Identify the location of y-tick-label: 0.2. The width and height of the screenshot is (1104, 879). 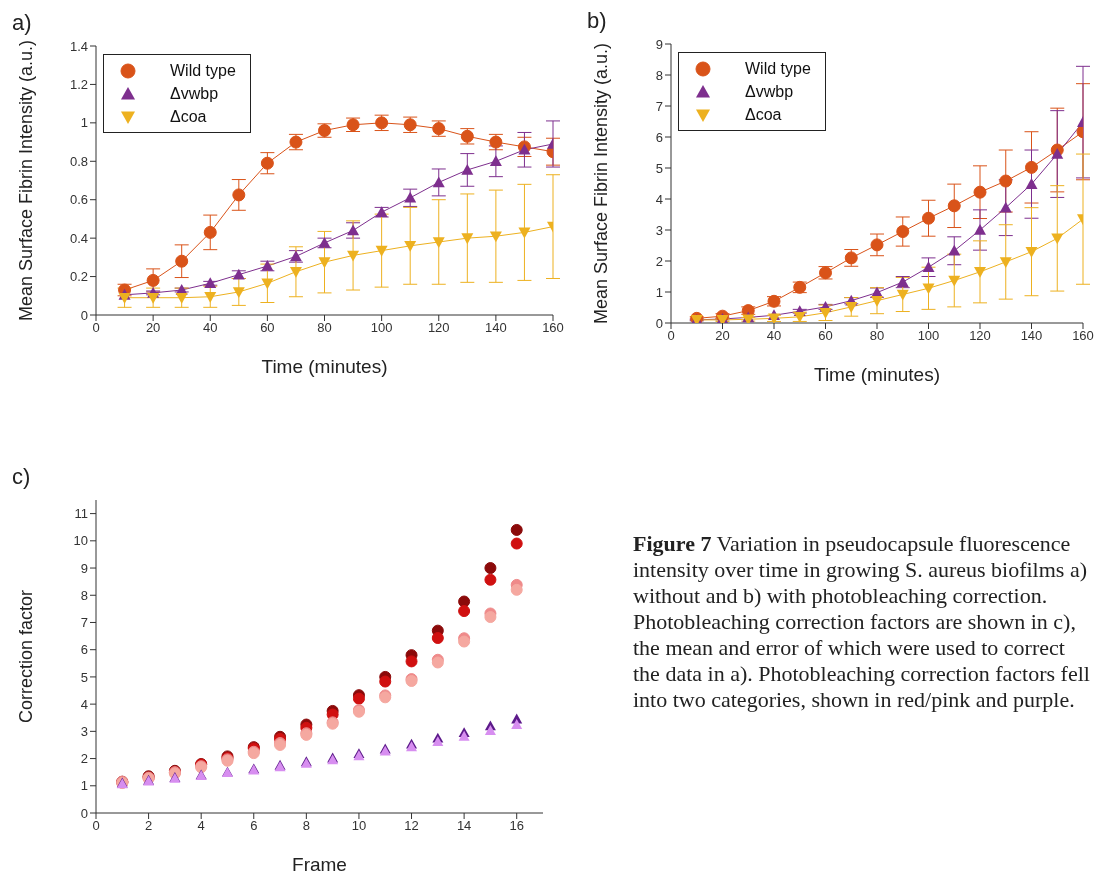
(78, 277).